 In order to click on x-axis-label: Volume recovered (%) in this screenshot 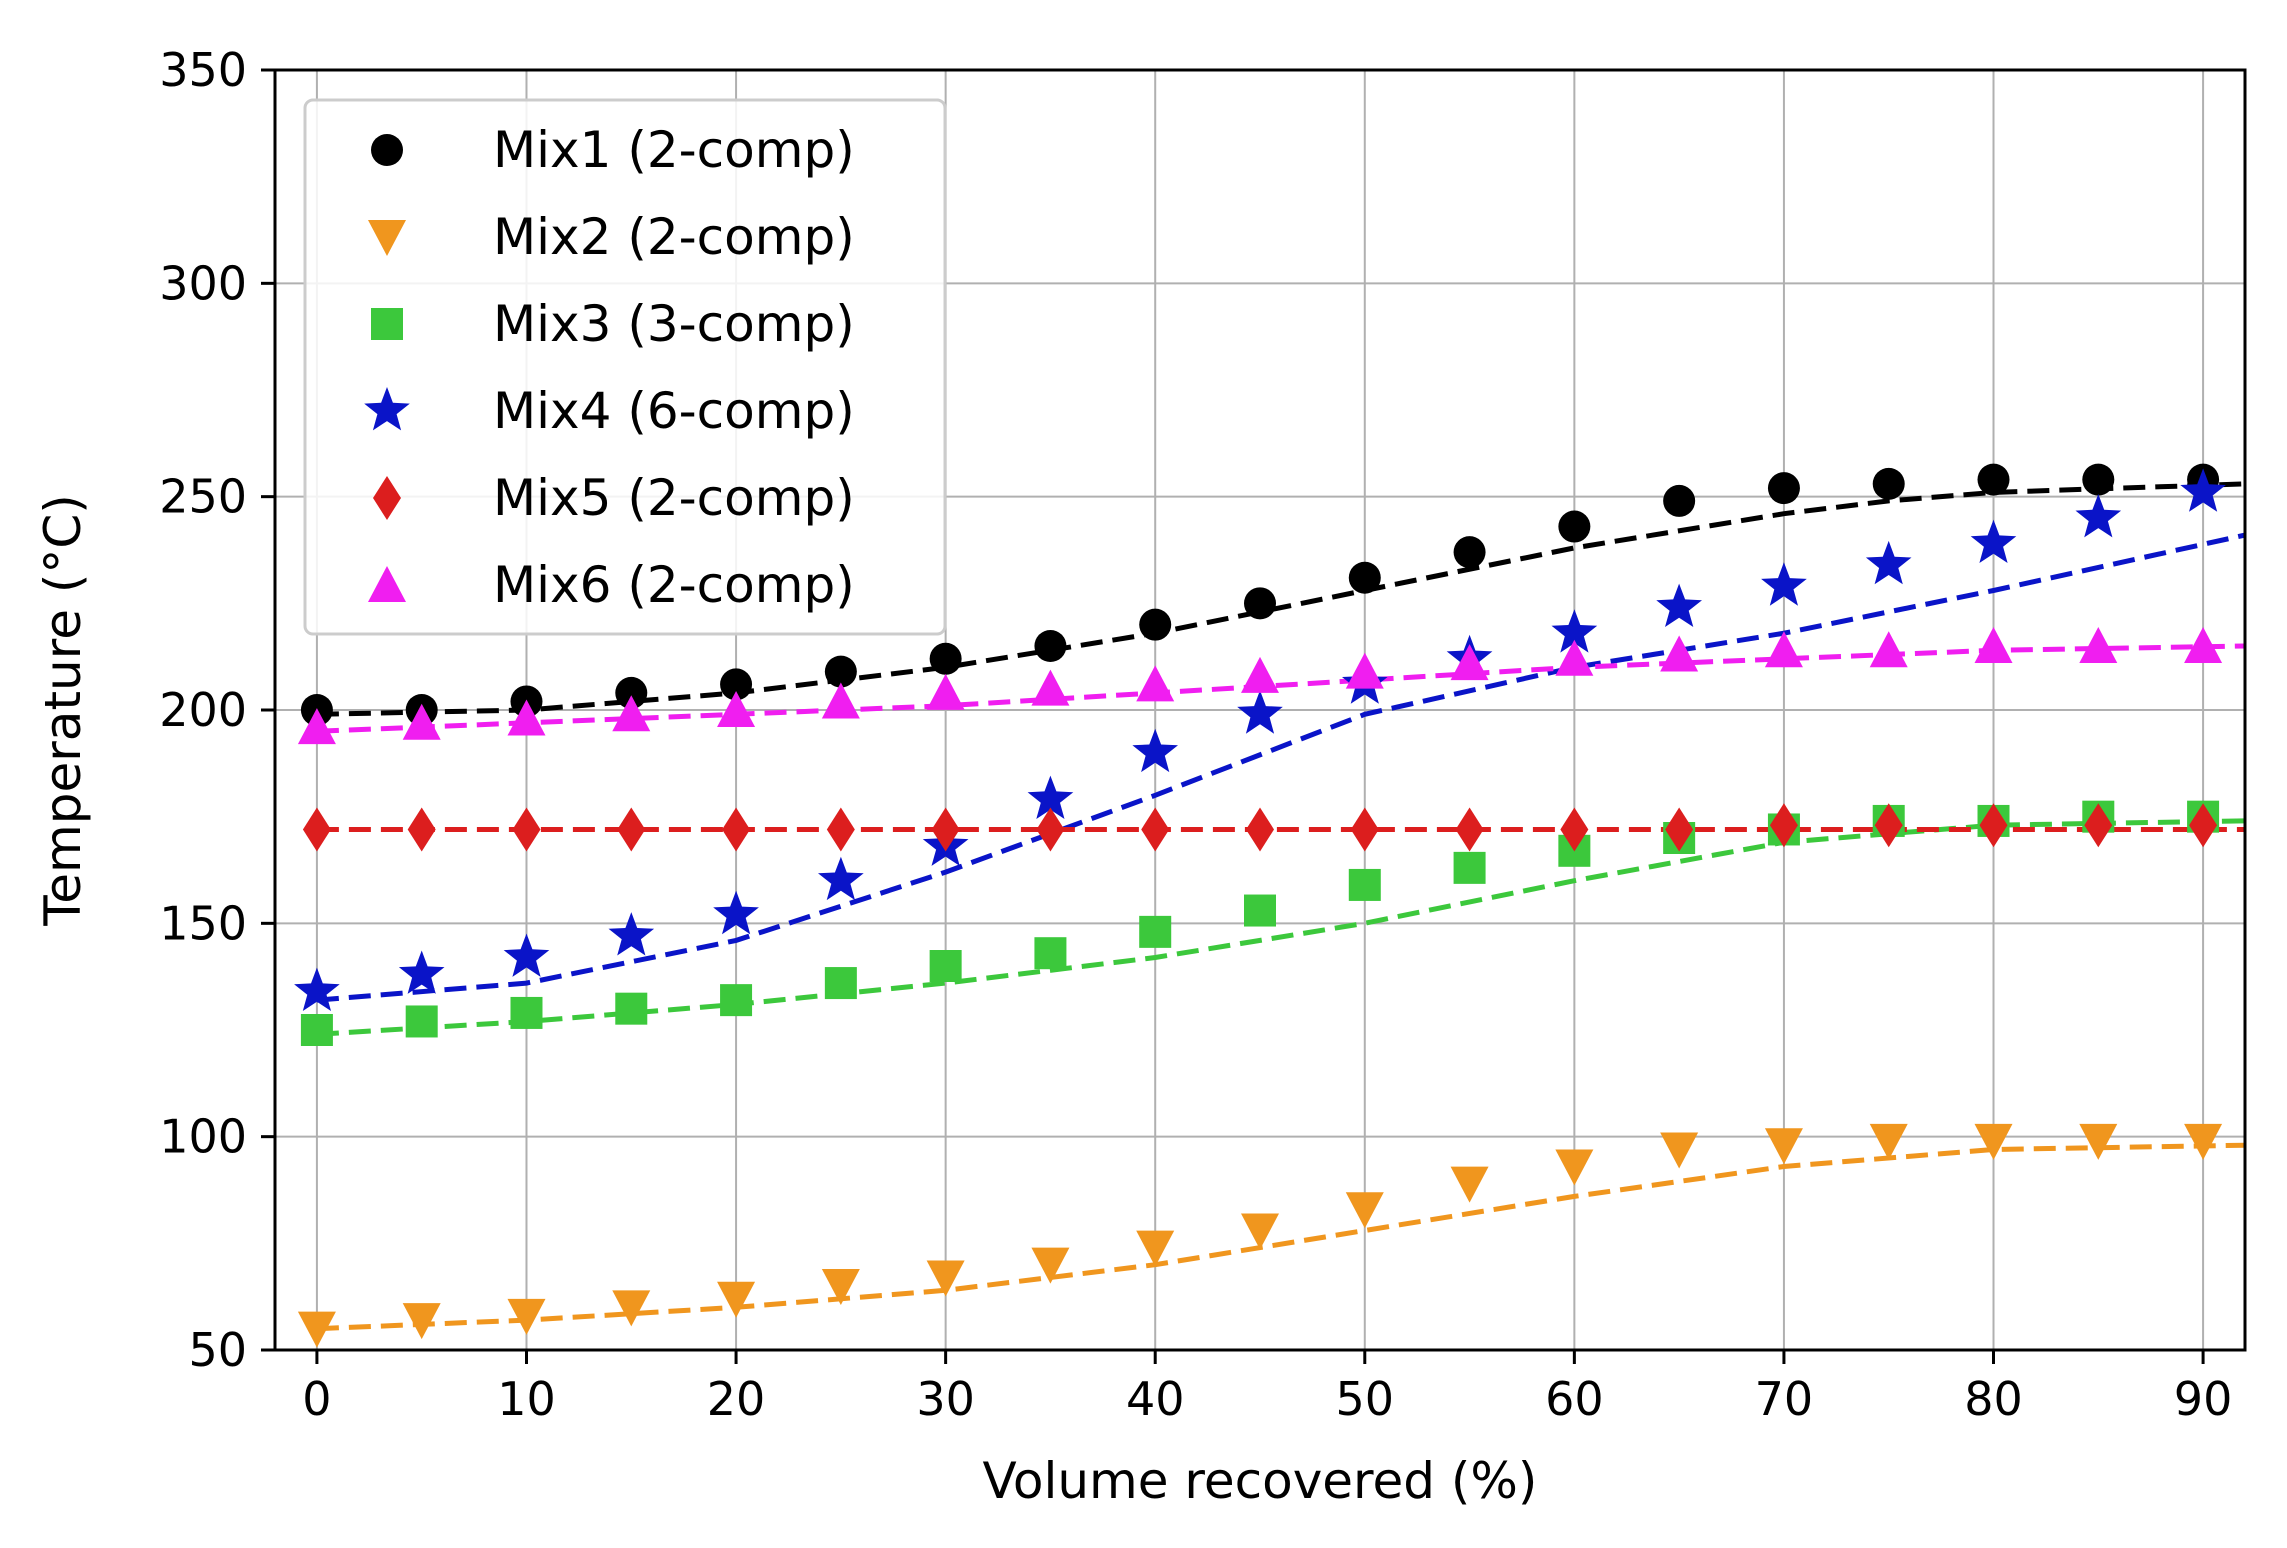, I will do `click(1260, 1481)`.